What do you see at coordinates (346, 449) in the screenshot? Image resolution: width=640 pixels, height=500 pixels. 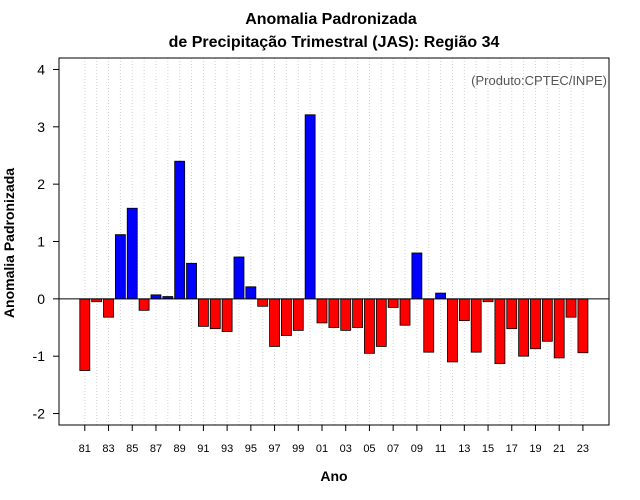 I see `x-tick-label: 03` at bounding box center [346, 449].